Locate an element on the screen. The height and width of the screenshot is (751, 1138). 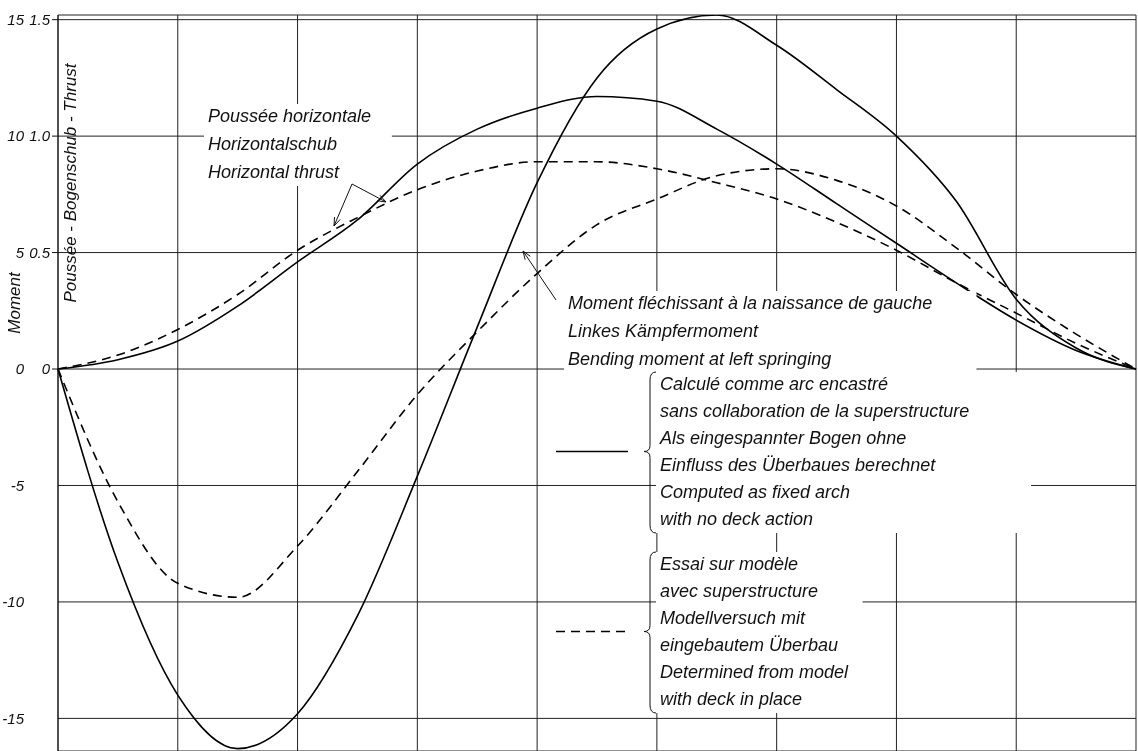
legend-label: Calculé comme arc encastré sans collaboration de la superstructure Als eingespannter Bogen ohne Einfluss des Überbaues berechnet Computed as fixed arch with no deck action is located at coordinates (814, 451).